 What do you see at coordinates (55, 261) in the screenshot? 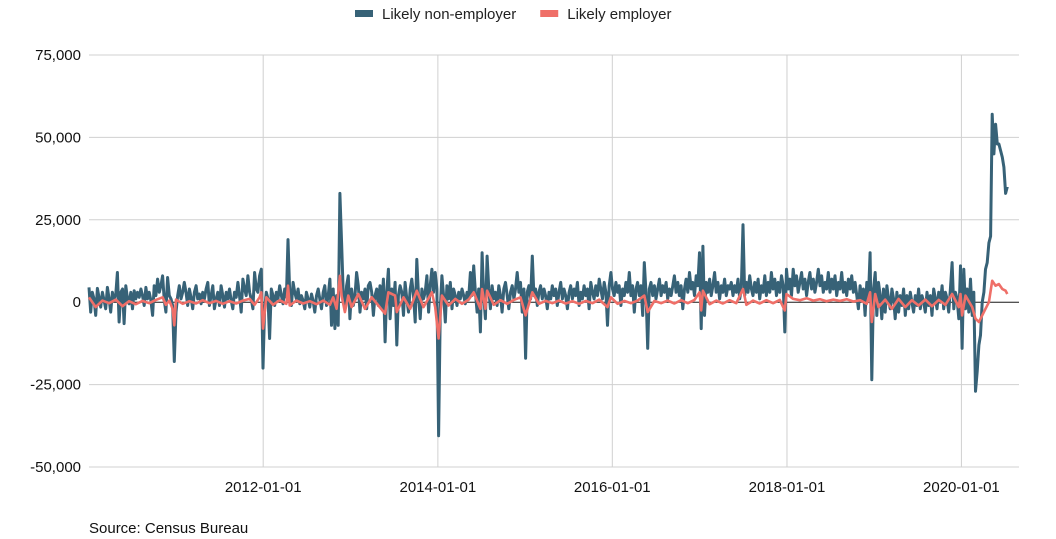
I see `y-axis-ticks: 75,000 50,000 25,000 0 -25,000 -50,000` at bounding box center [55, 261].